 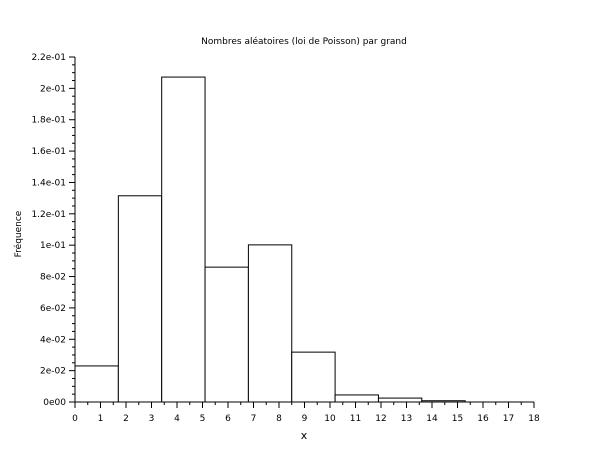 What do you see at coordinates (53, 278) in the screenshot?
I see `y-tick-label: 8e-02` at bounding box center [53, 278].